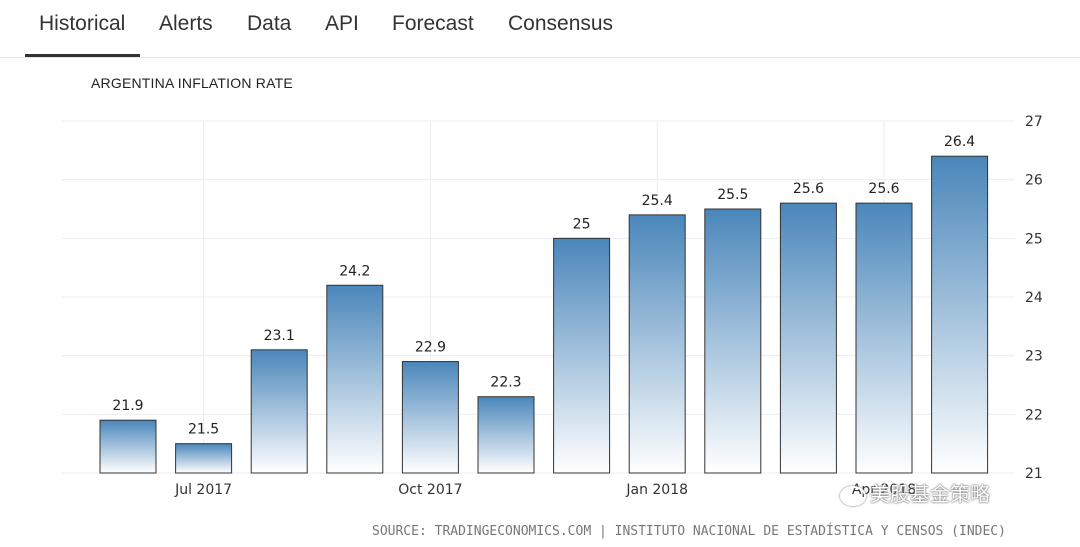 Image resolution: width=1080 pixels, height=547 pixels. What do you see at coordinates (127, 406) in the screenshot?
I see `data-label: 21.9` at bounding box center [127, 406].